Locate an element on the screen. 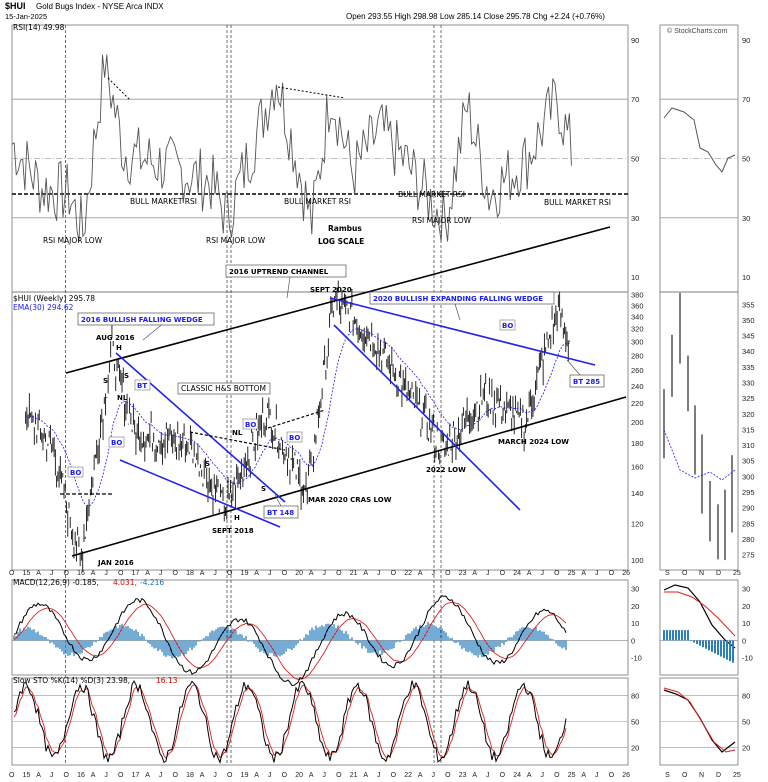 The width and height of the screenshot is (768, 782). price-tick: 300 is located at coordinates (637, 342).